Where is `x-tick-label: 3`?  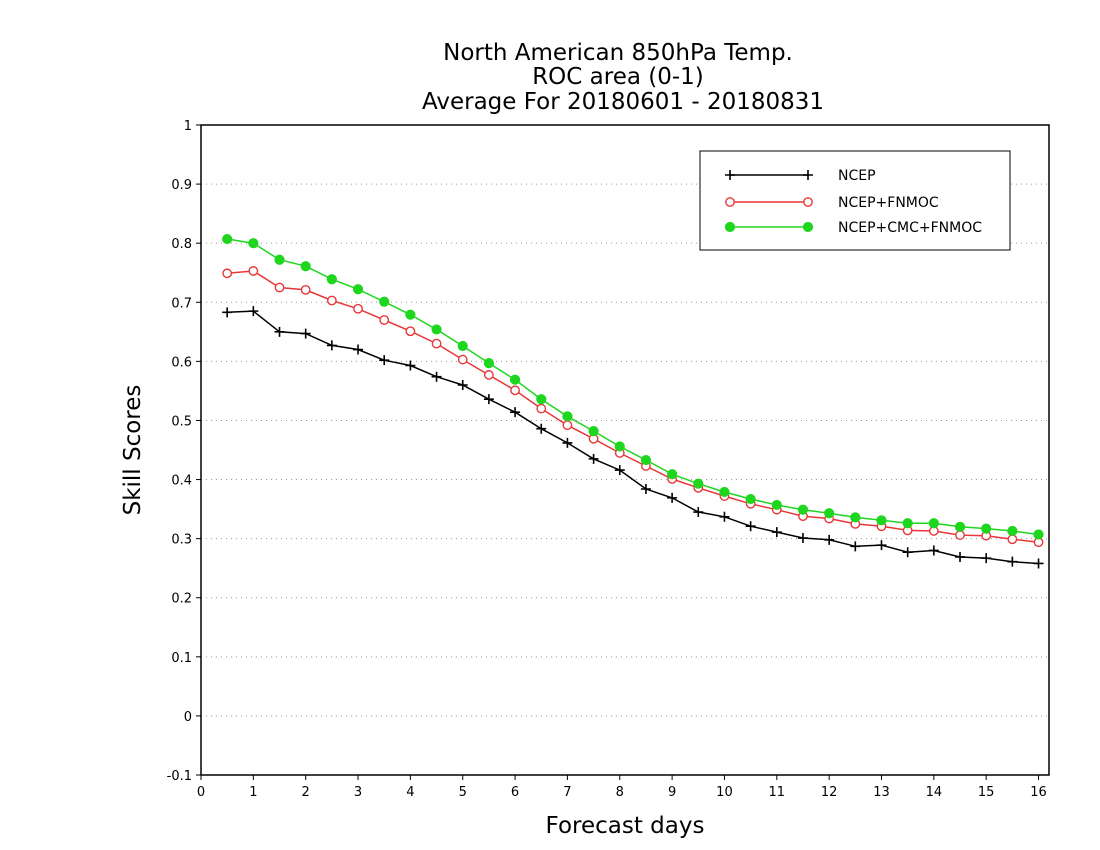
x-tick-label: 3 is located at coordinates (358, 792).